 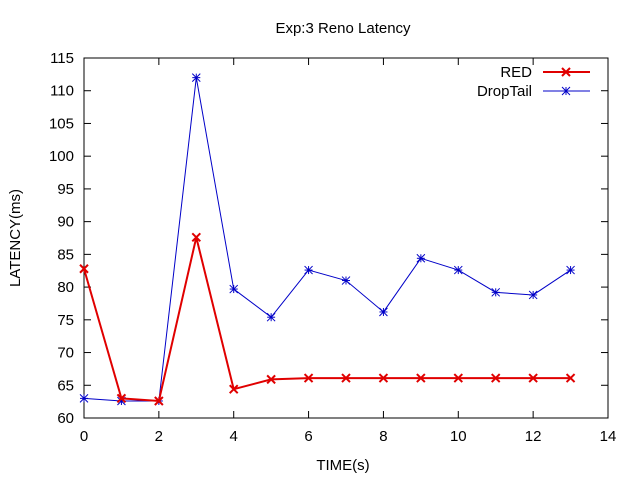 I want to click on x-tick-label: 12, so click(x=533, y=436).